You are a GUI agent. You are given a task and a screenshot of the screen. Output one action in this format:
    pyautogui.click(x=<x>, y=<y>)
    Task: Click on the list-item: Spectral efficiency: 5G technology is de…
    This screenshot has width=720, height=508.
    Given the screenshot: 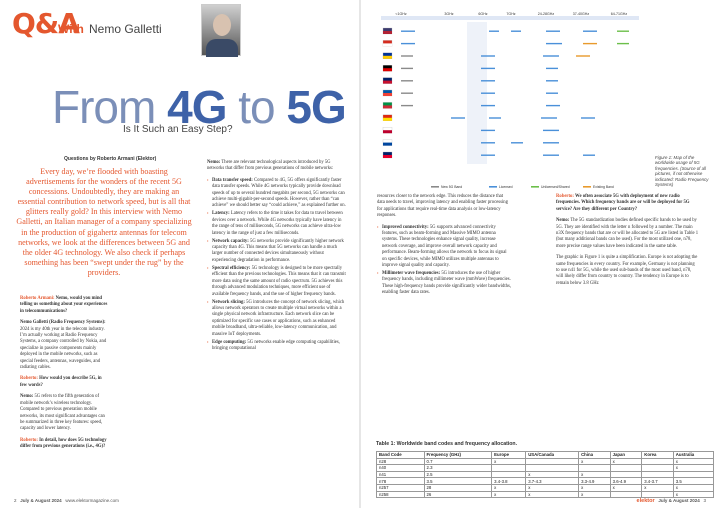 What is the action you would take?
    pyautogui.click(x=277, y=282)
    